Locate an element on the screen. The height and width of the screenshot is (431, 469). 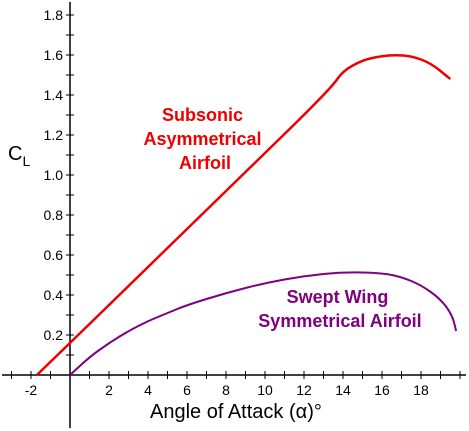
series-2-label-line-2: Symmetrical Airfoil is located at coordinates (339, 321).